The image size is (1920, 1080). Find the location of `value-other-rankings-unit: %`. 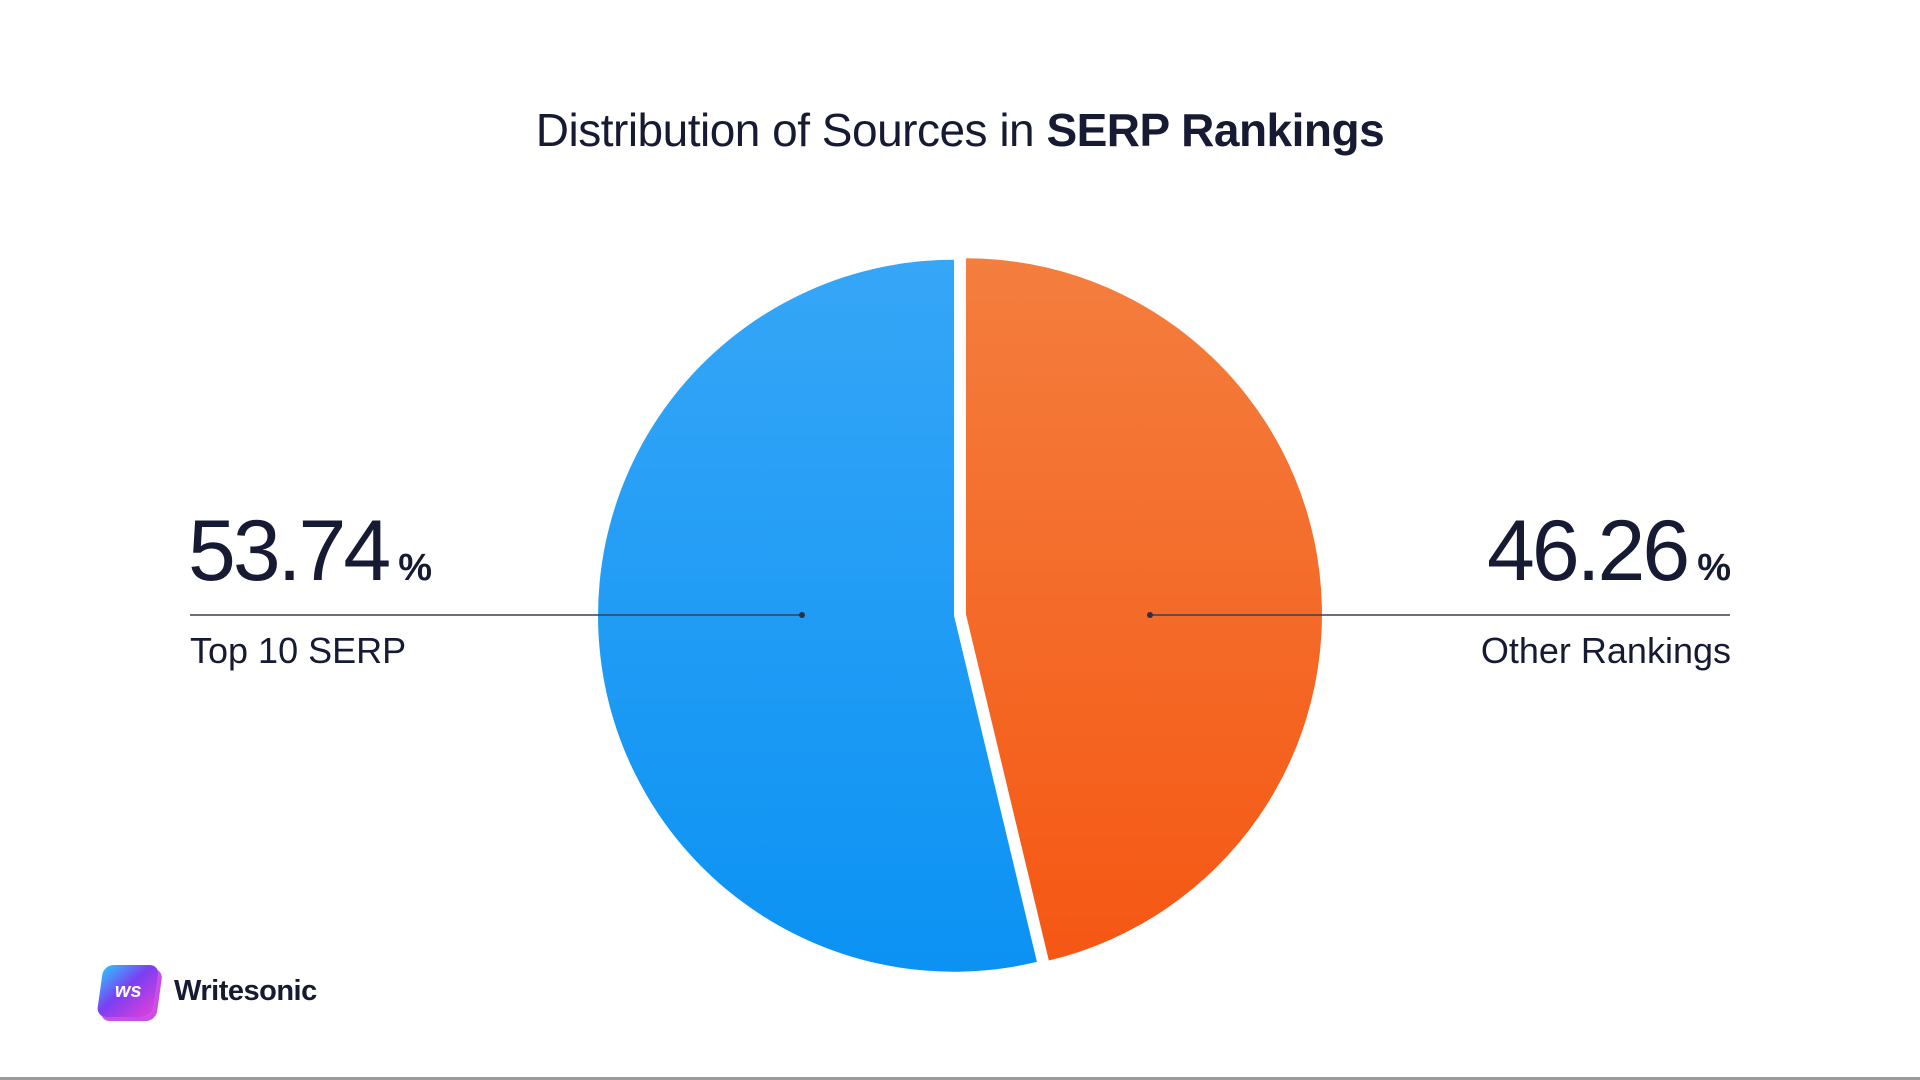

value-other-rankings-unit: % is located at coordinates (1714, 568).